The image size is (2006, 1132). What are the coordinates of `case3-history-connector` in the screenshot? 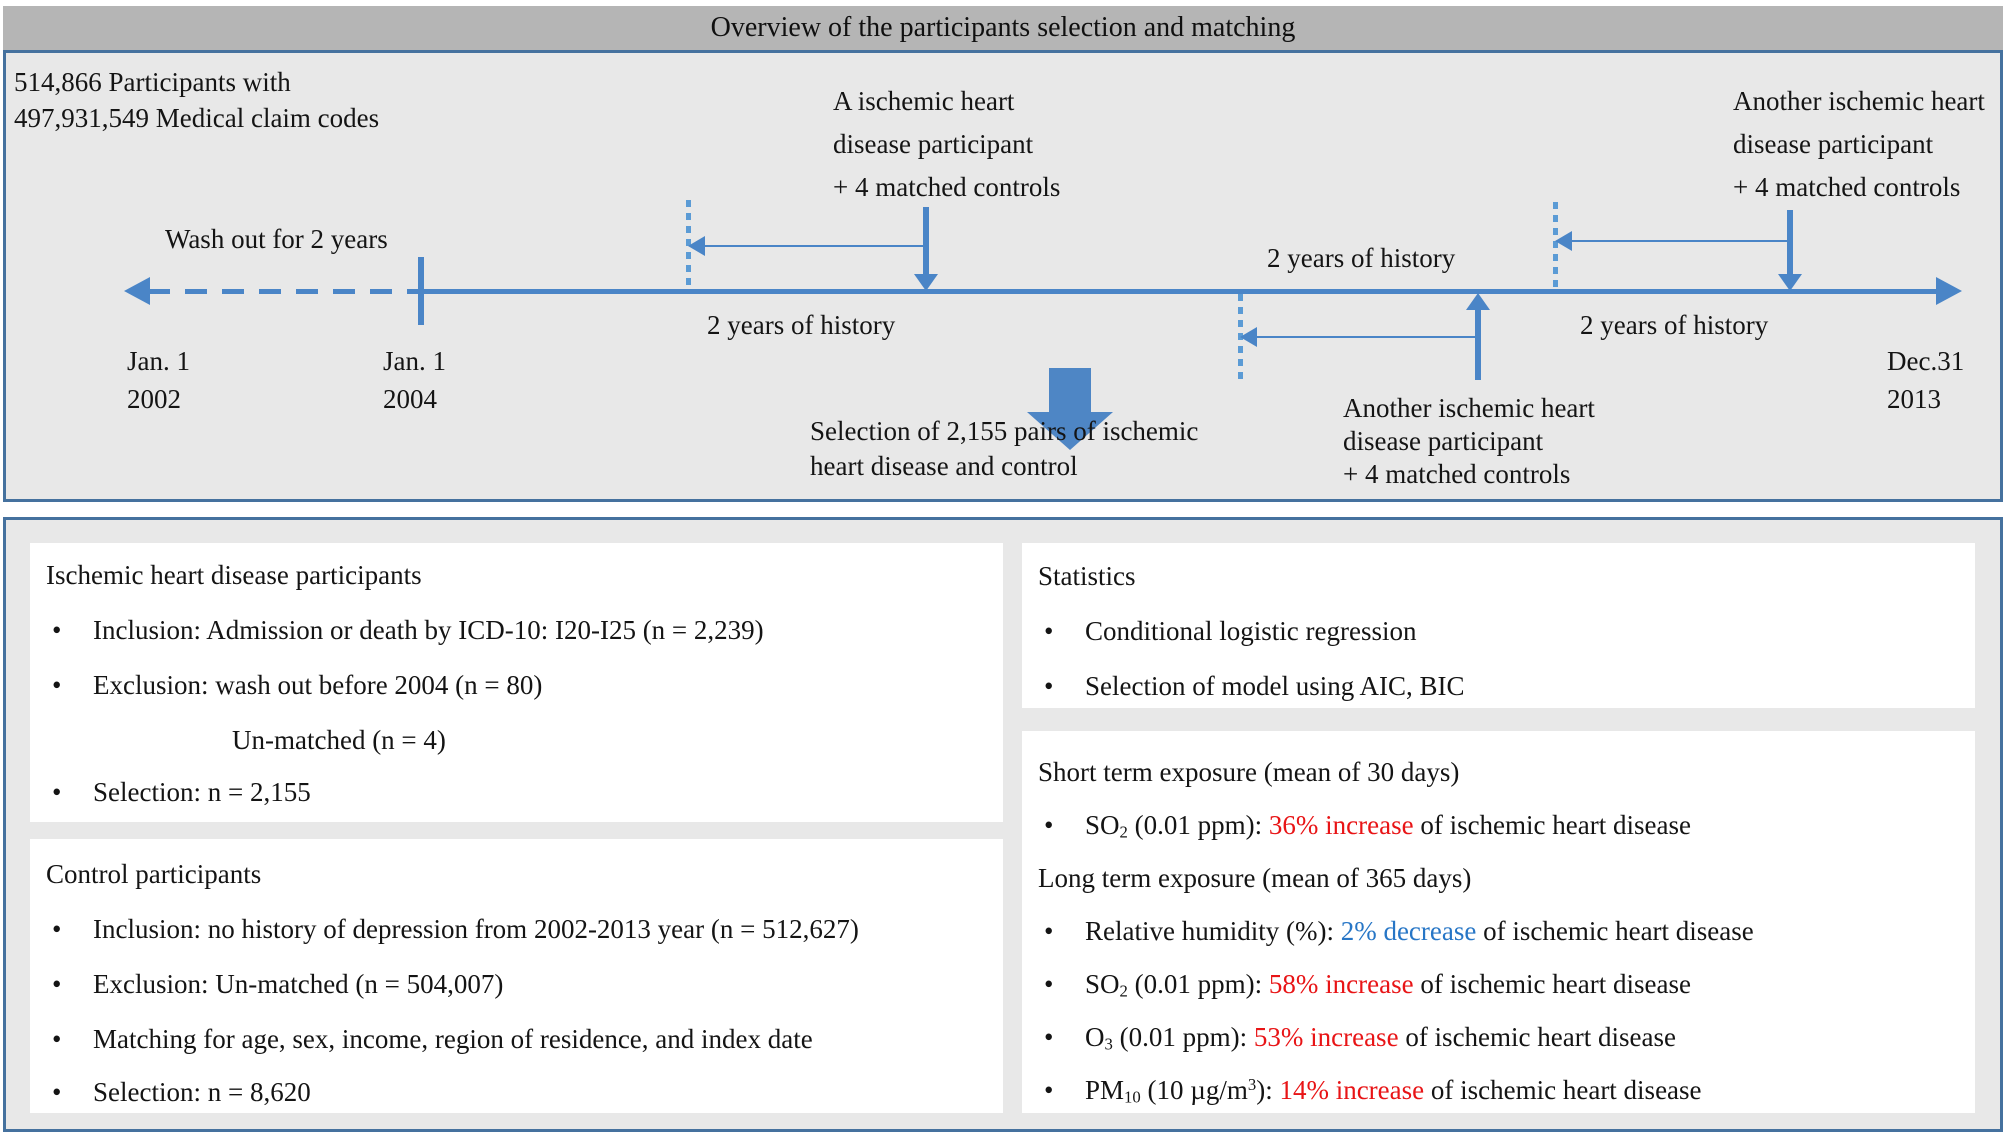 It's located at (1679, 241).